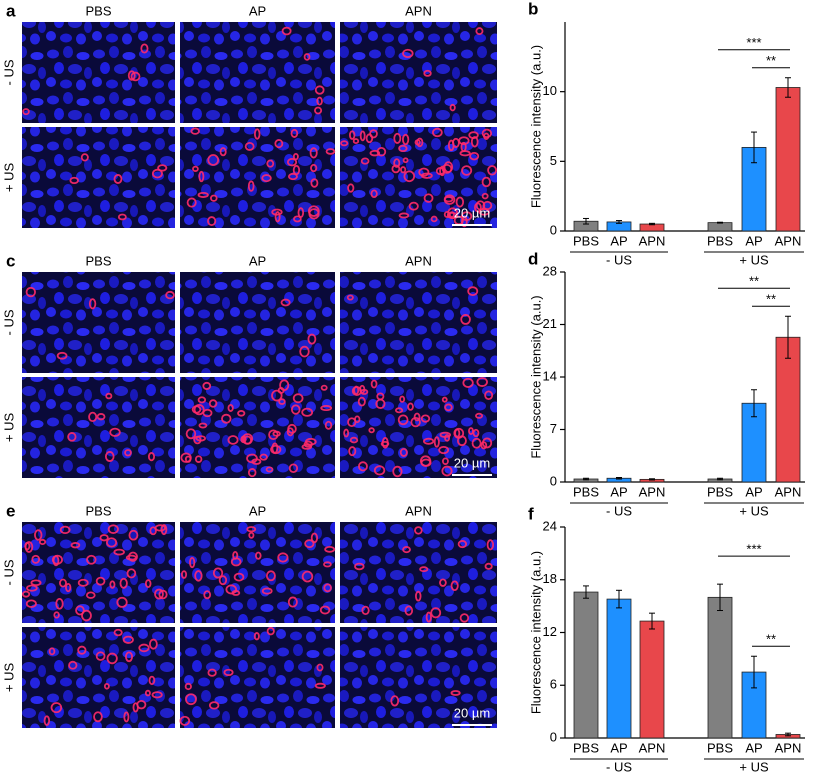  I want to click on y-tick-label: 10, so click(550, 90).